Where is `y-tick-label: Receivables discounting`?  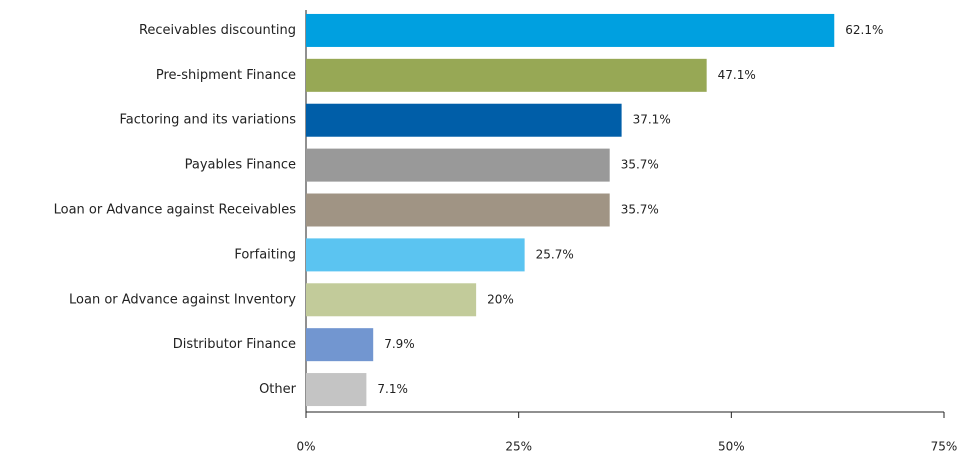
y-tick-label: Receivables discounting is located at coordinates (217, 30).